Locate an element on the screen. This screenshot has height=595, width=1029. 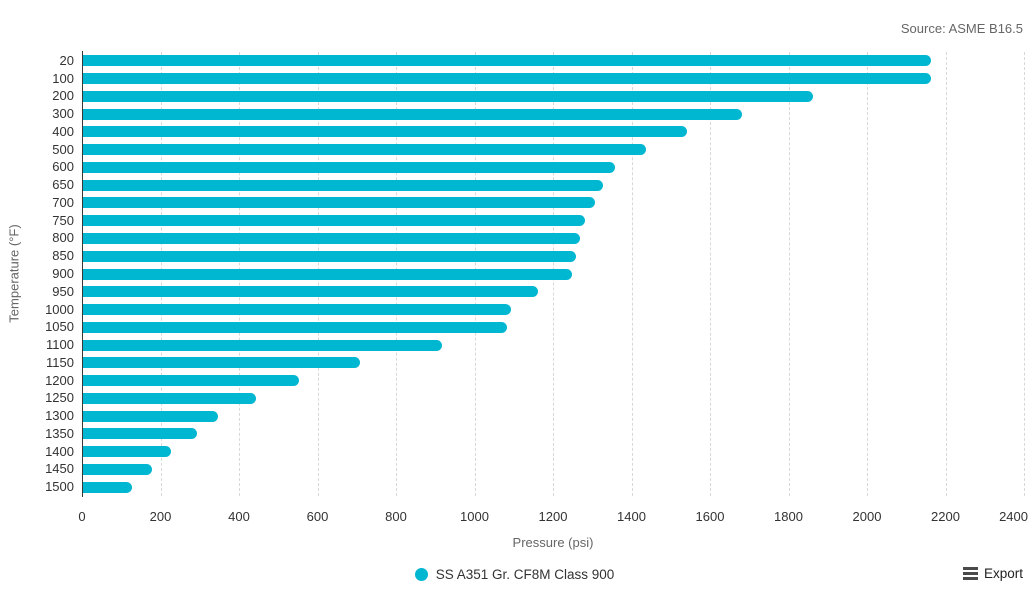
y-axis-label-1050: 1050 is located at coordinates (59, 327).